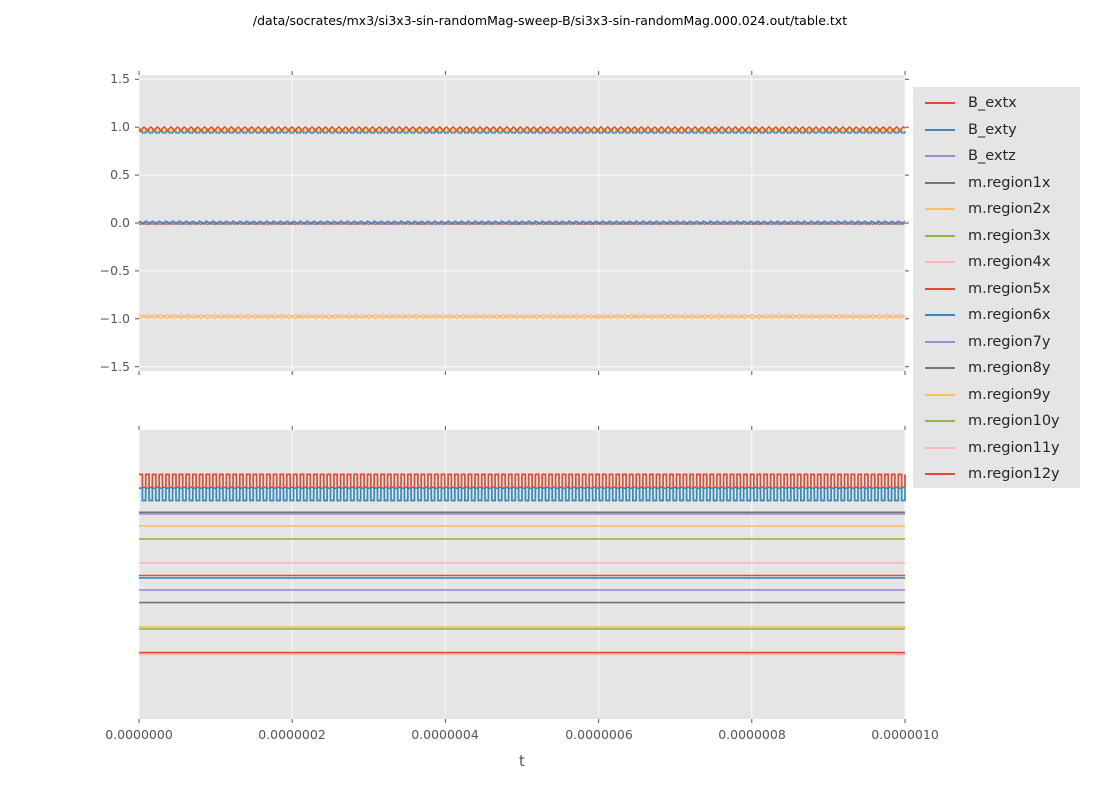 Image resolution: width=1100 pixels, height=800 pixels. What do you see at coordinates (522, 761) in the screenshot?
I see `x-axis-title: t` at bounding box center [522, 761].